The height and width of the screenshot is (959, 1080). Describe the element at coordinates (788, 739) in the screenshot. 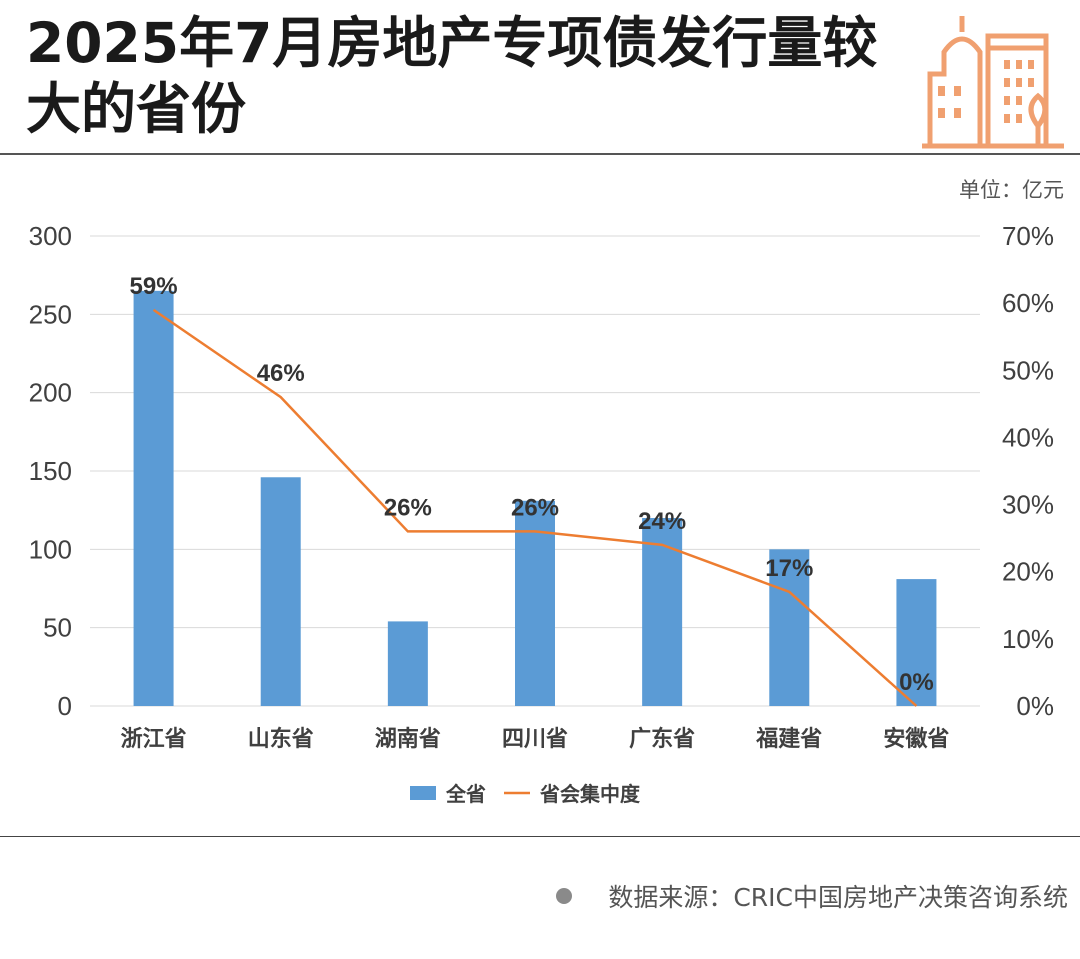

I see `x-axis-tick-label: 福建省` at that location.